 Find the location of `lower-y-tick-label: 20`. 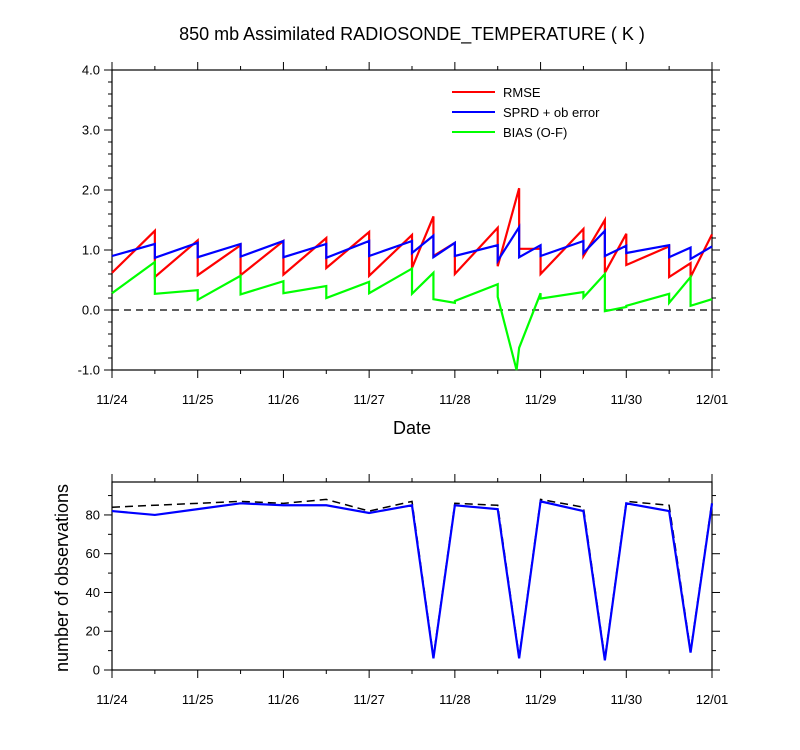

lower-y-tick-label: 20 is located at coordinates (93, 631).